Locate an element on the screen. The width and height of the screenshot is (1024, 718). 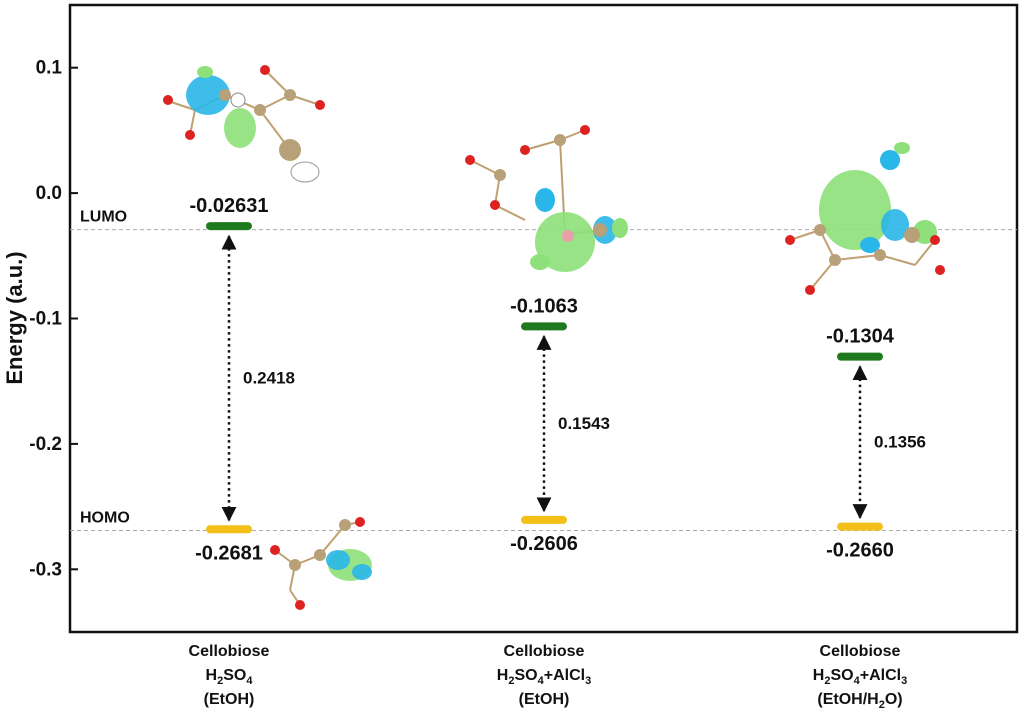
y-axis-ticks: 0.1 0.0 -0.1 -0.2 -0.3 is located at coordinates (53, 319).